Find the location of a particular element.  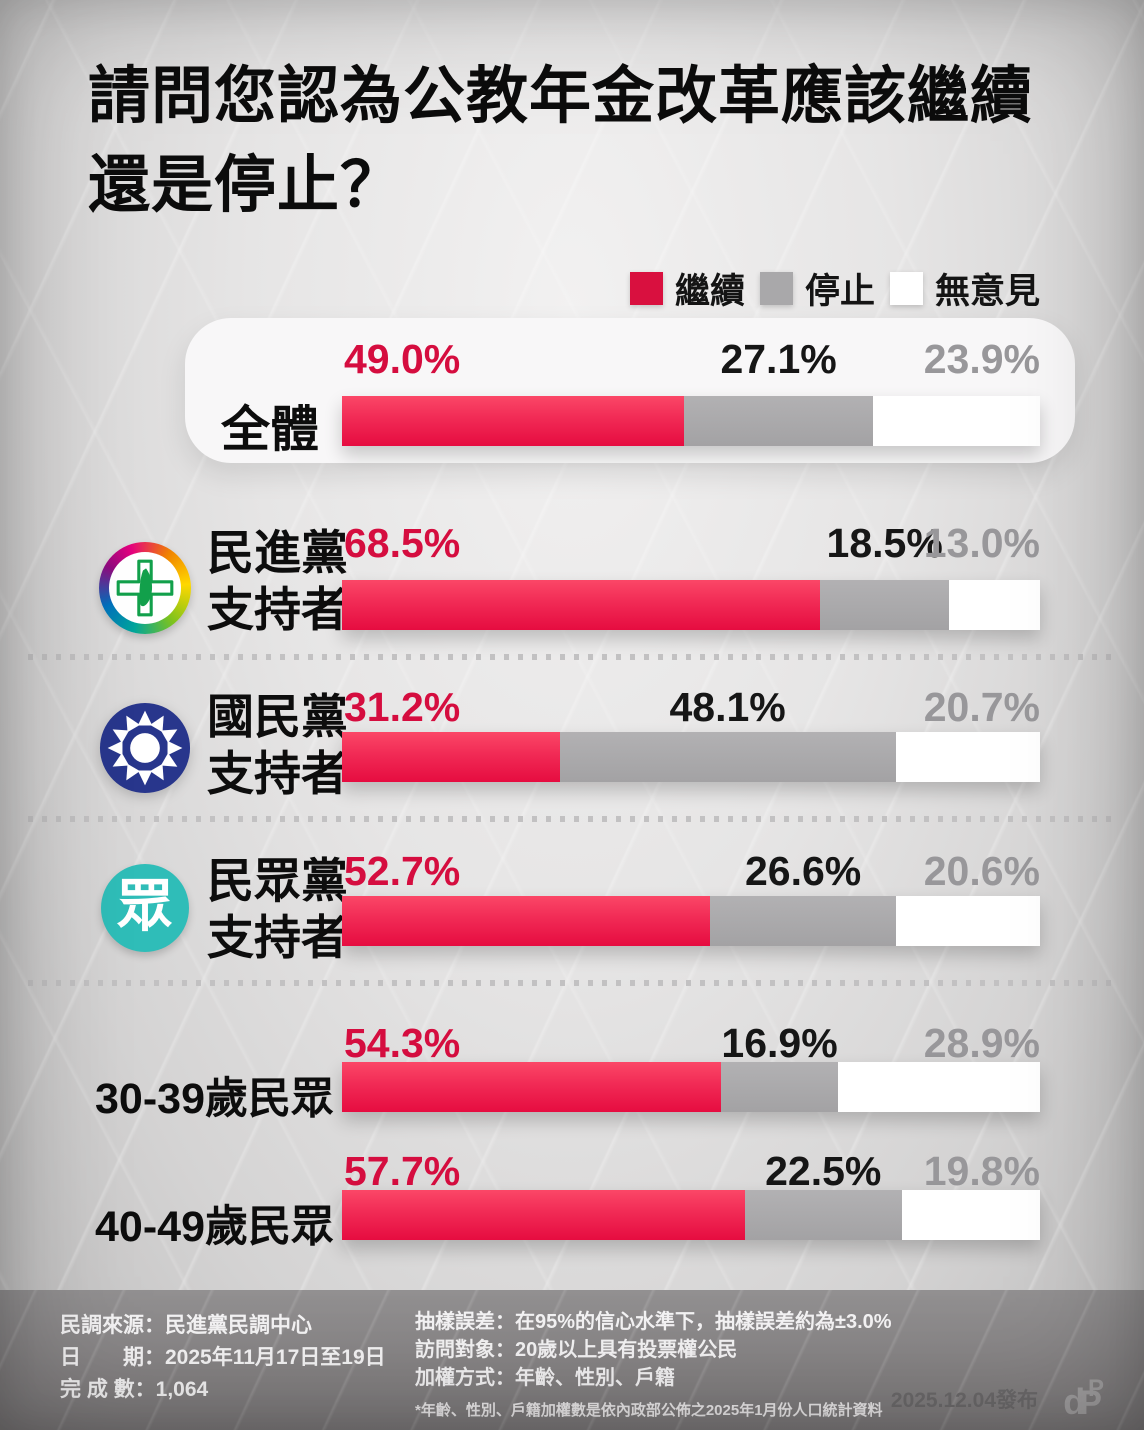

sampling-error: 抽樣誤差：在95%的信心水準下，抽樣誤差約為±3.0% is located at coordinates (653, 1322).